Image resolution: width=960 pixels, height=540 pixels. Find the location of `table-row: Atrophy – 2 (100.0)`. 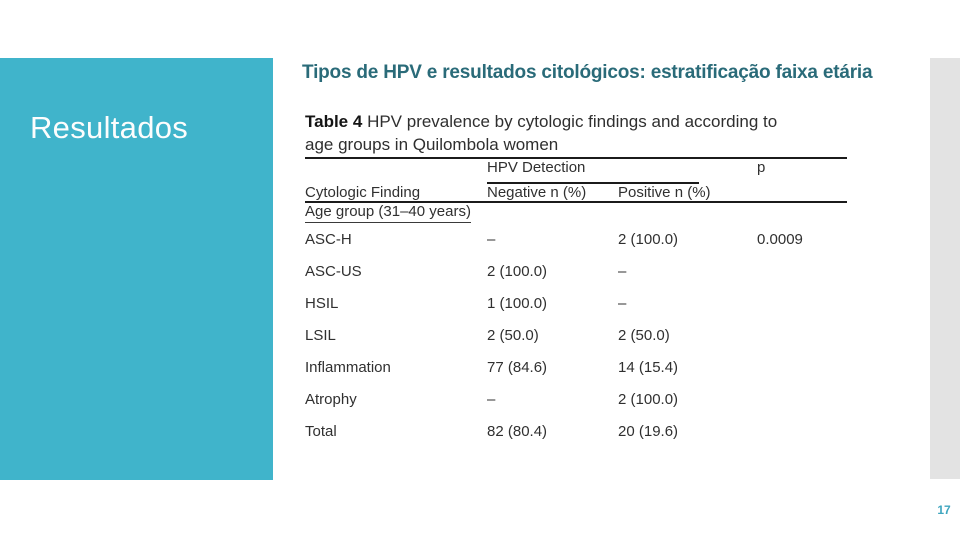

table-row: Atrophy – 2 (100.0) is located at coordinates (576, 399).